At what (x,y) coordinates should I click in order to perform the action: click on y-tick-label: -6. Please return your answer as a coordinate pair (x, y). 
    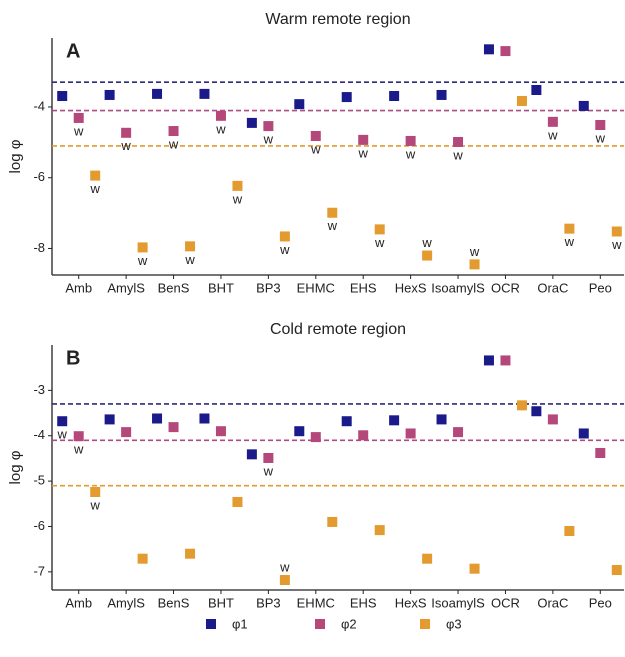
    Looking at the image, I should click on (39, 176).